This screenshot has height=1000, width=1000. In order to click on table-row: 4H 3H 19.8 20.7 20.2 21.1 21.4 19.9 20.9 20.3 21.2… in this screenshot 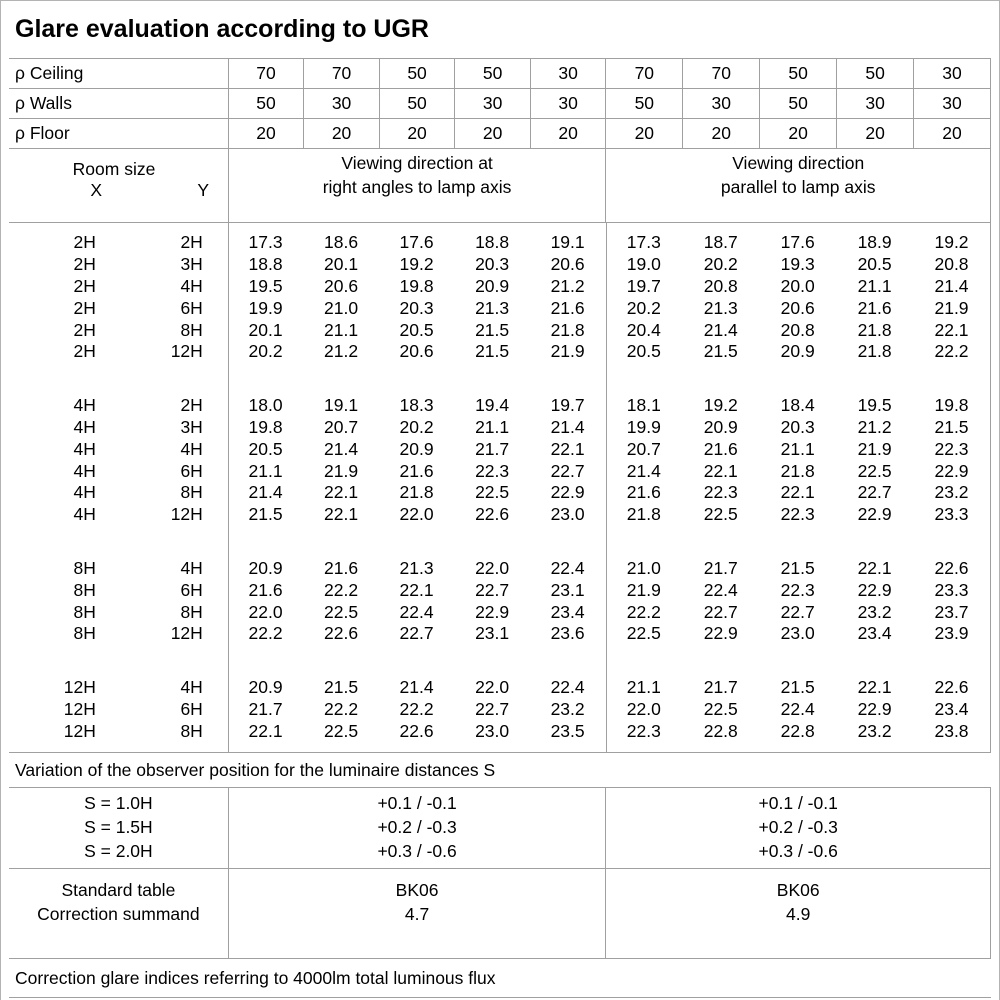, I will do `click(499, 428)`.